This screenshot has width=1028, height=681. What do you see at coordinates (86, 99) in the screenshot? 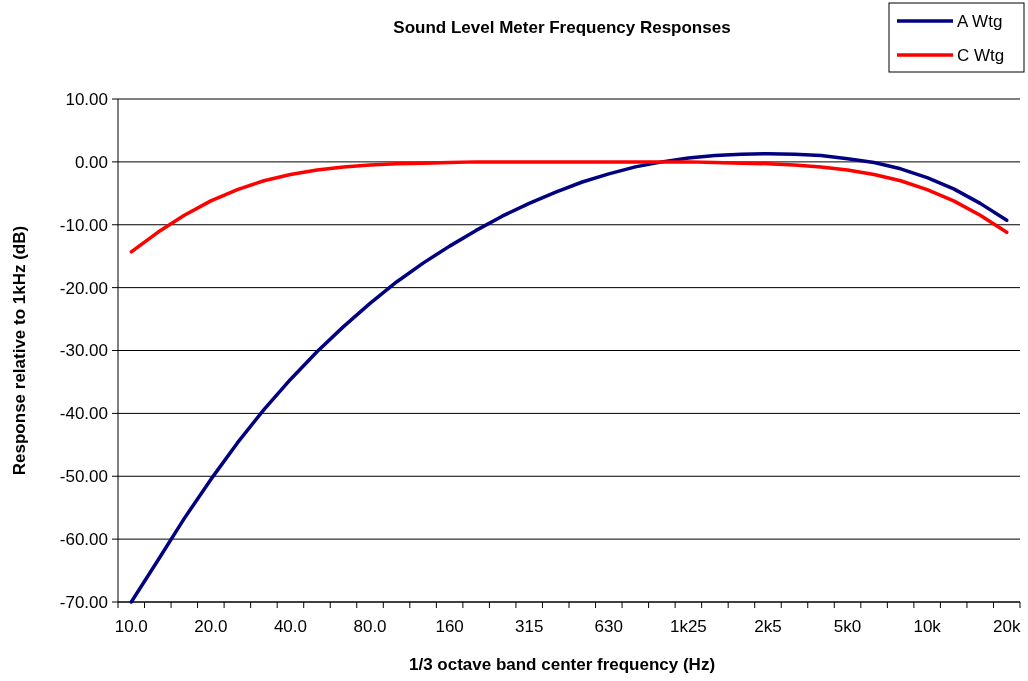
I see `y-tick-label: 10.00` at bounding box center [86, 99].